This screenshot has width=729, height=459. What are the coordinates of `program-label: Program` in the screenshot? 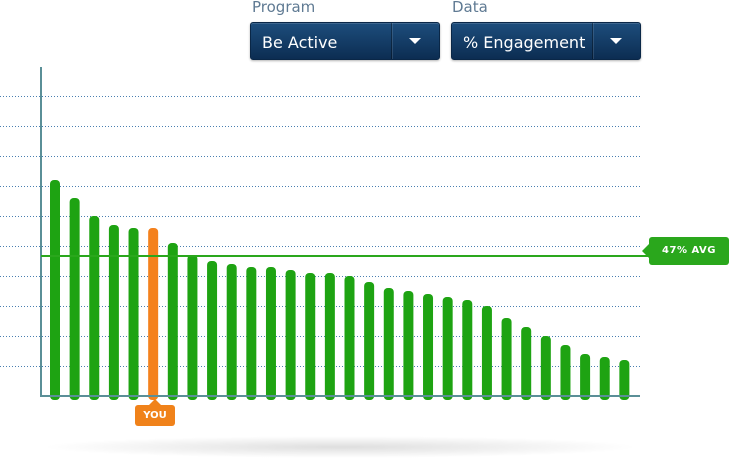 It's located at (284, 8).